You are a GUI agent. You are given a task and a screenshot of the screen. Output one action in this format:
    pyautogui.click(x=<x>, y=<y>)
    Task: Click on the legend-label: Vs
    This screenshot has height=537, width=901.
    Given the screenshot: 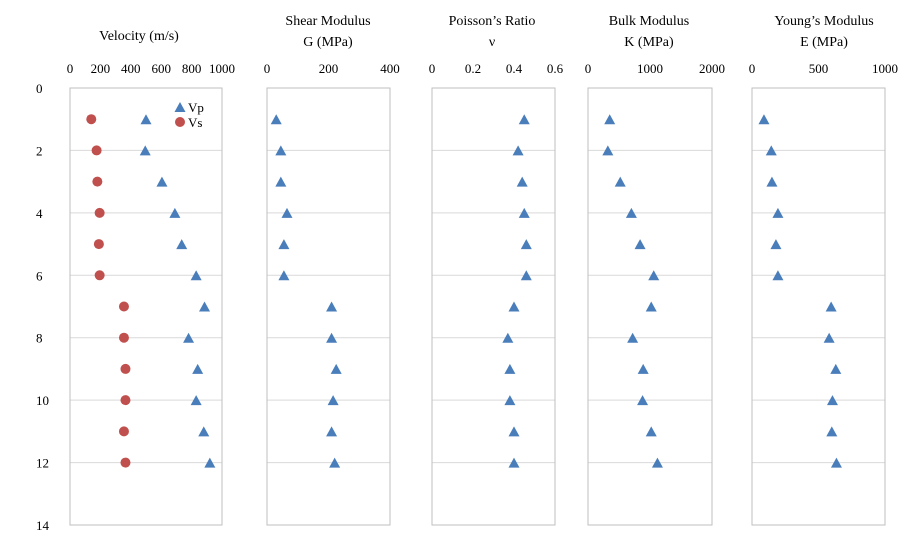 What is the action you would take?
    pyautogui.click(x=195, y=122)
    